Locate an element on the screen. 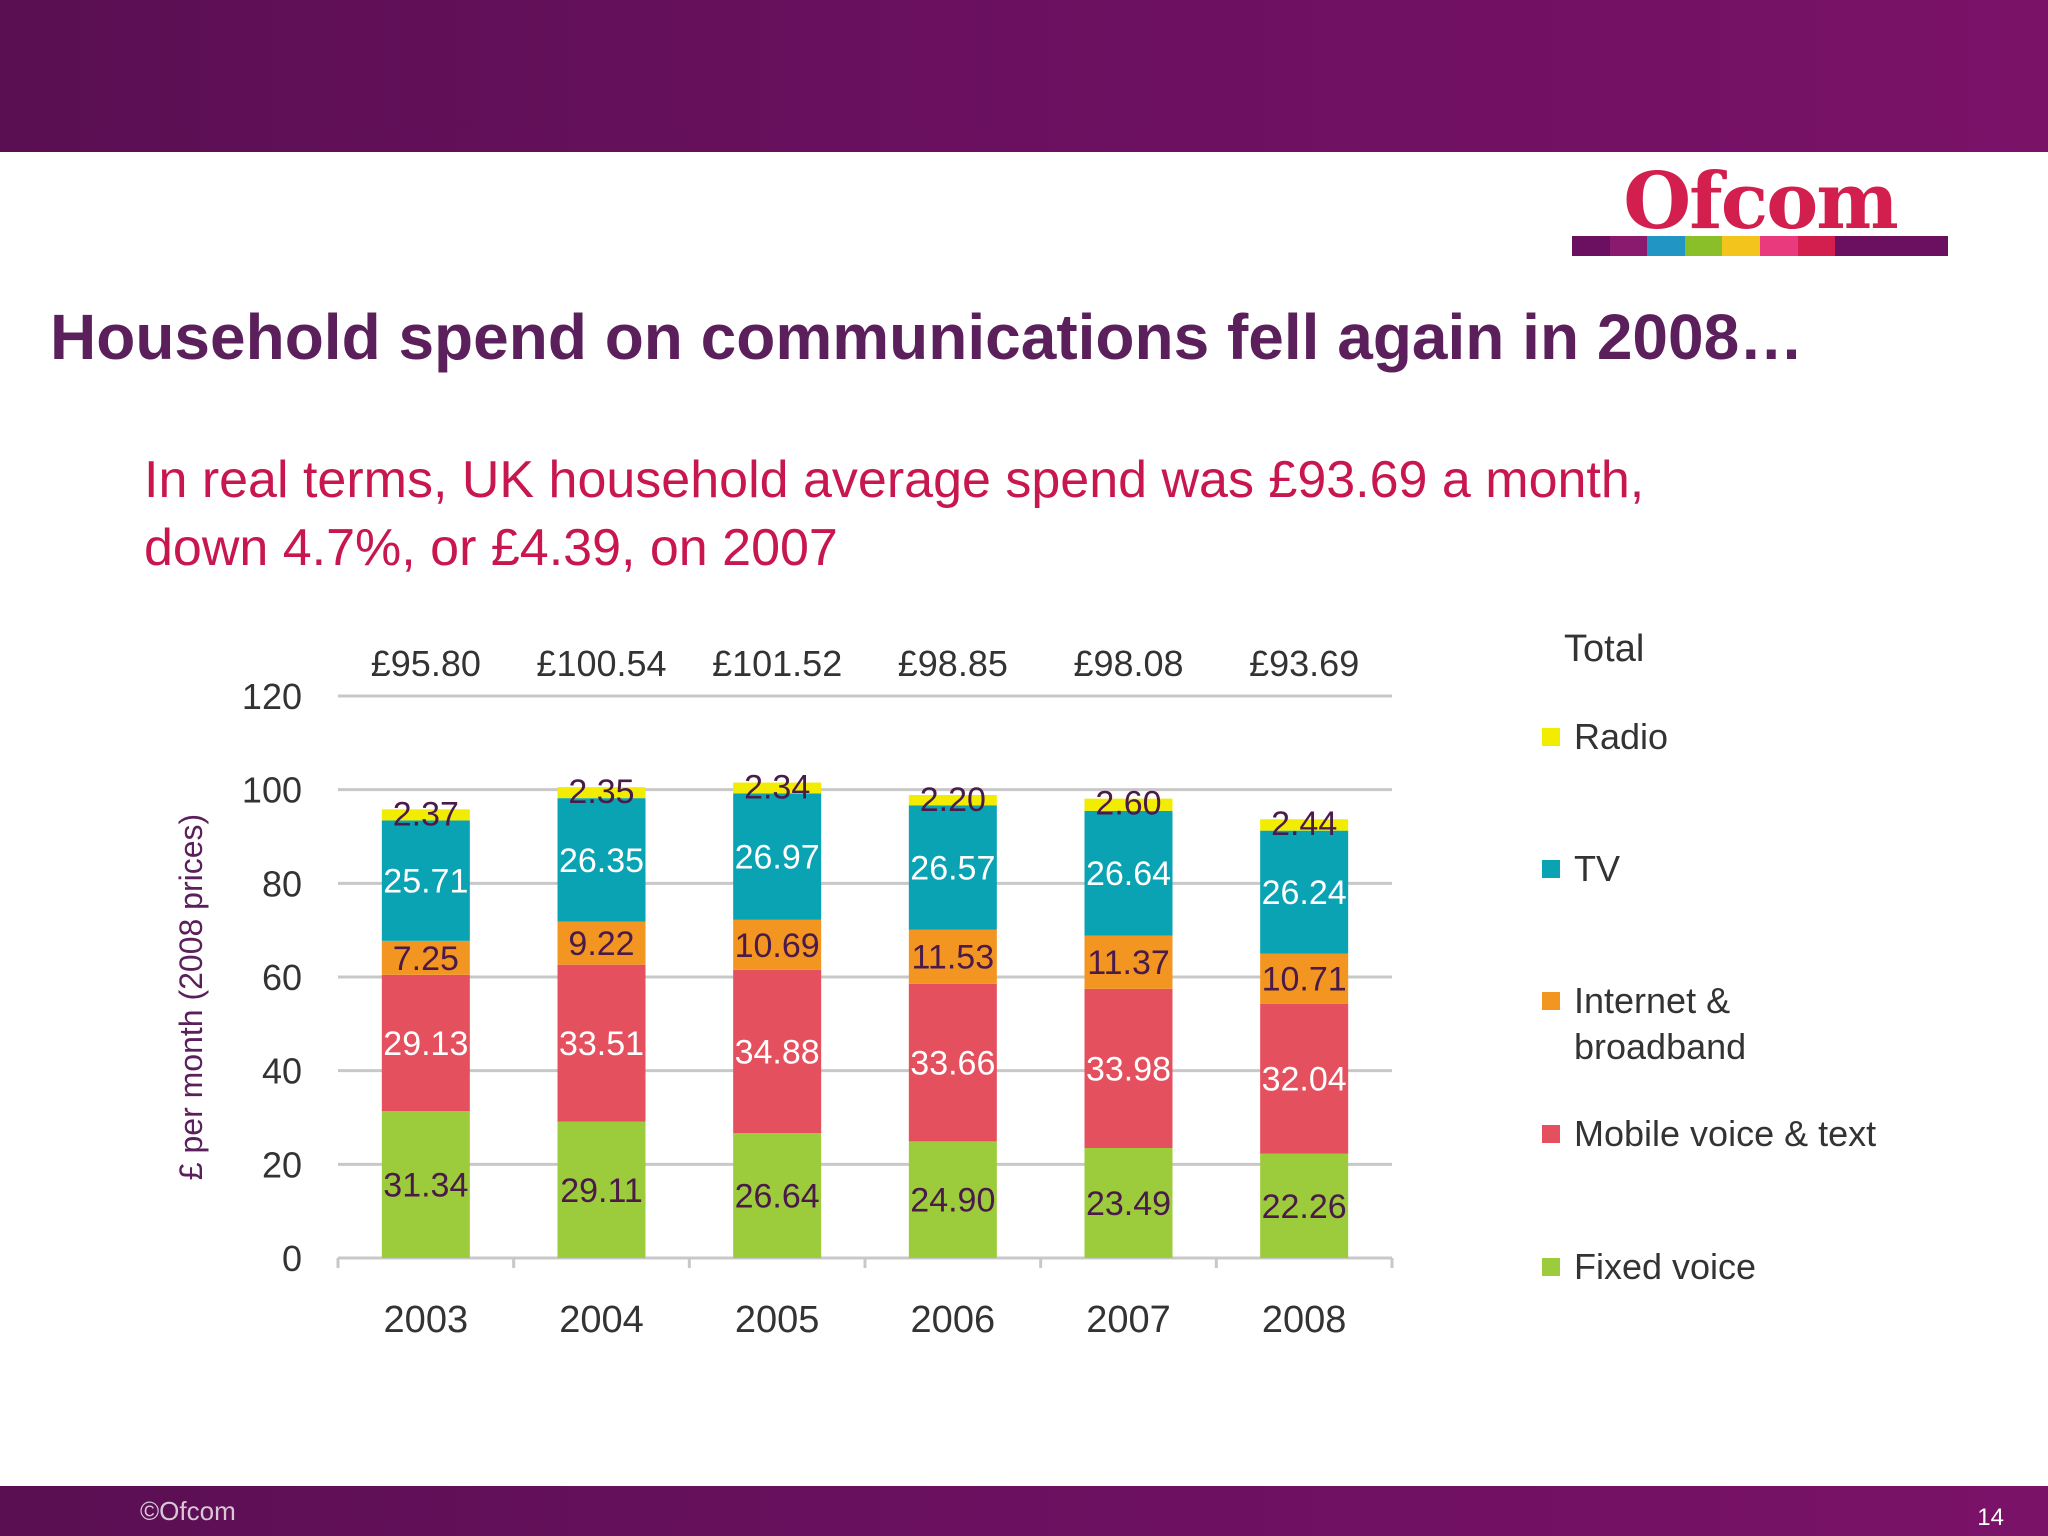 The width and height of the screenshot is (2048, 1536). legend-title: Total is located at coordinates (1604, 649).